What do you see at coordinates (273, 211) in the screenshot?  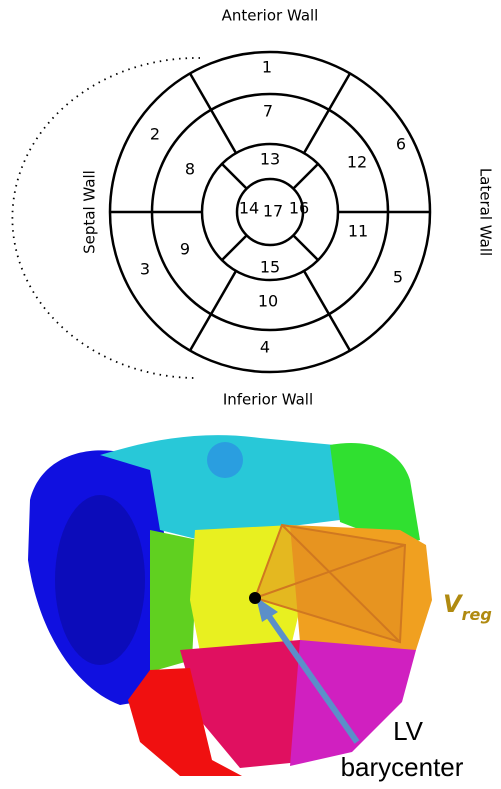 I see `segment-label: 17` at bounding box center [273, 211].